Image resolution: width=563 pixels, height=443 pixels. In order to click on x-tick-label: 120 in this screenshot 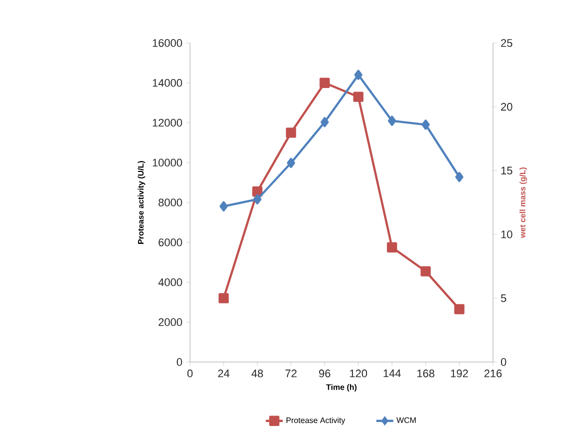, I will do `click(359, 374)`.